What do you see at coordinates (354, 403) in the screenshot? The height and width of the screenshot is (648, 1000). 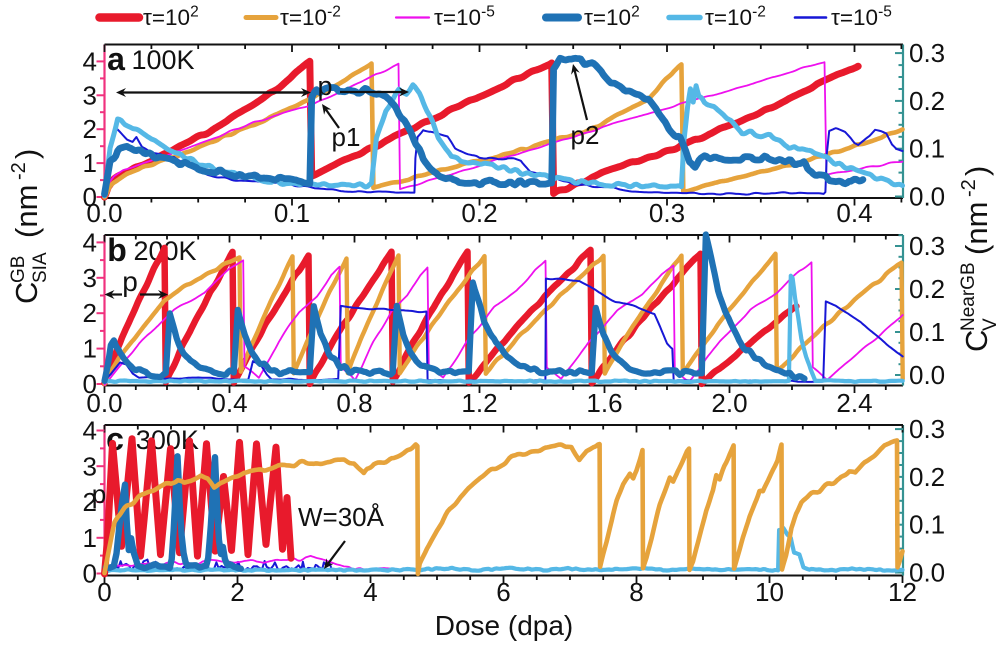 I see `svg-text: 0.8` at bounding box center [354, 403].